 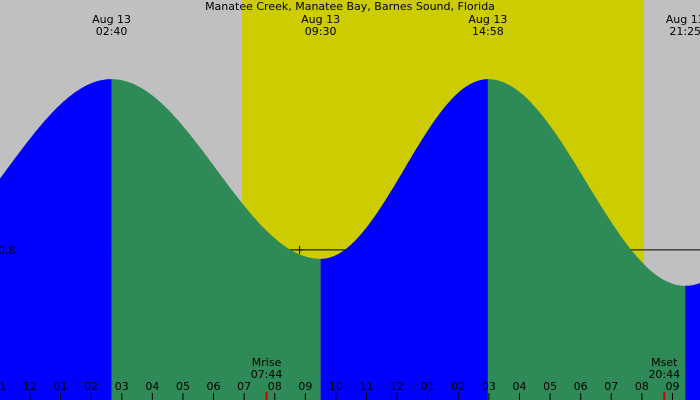 I want to click on moon-time: 07:44, so click(x=267, y=374).